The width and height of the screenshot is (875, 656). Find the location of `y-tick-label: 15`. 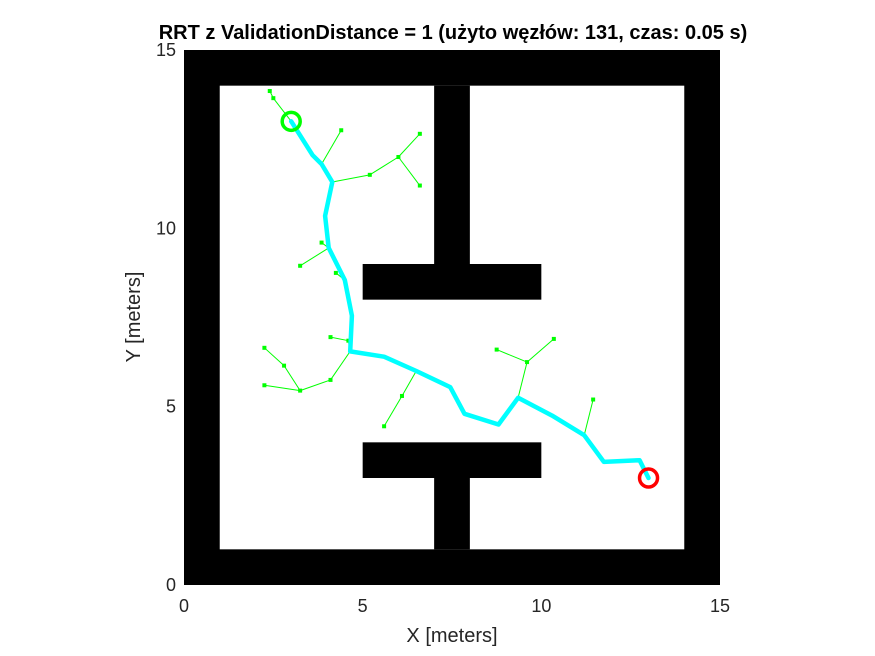

y-tick-label: 15 is located at coordinates (166, 50).